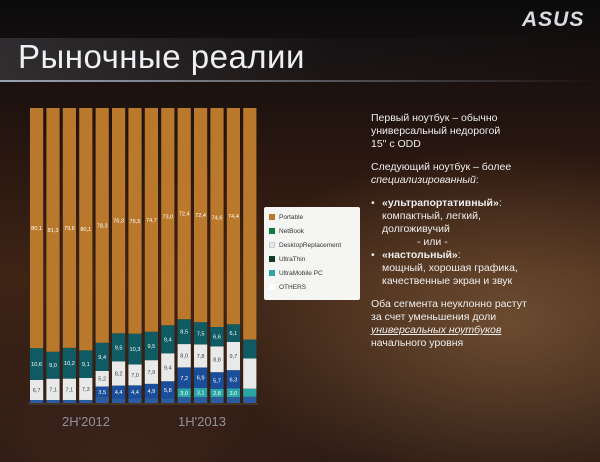 The width and height of the screenshot is (600, 462). What do you see at coordinates (201, 379) in the screenshot?
I see `data-label: 6,9` at bounding box center [201, 379].